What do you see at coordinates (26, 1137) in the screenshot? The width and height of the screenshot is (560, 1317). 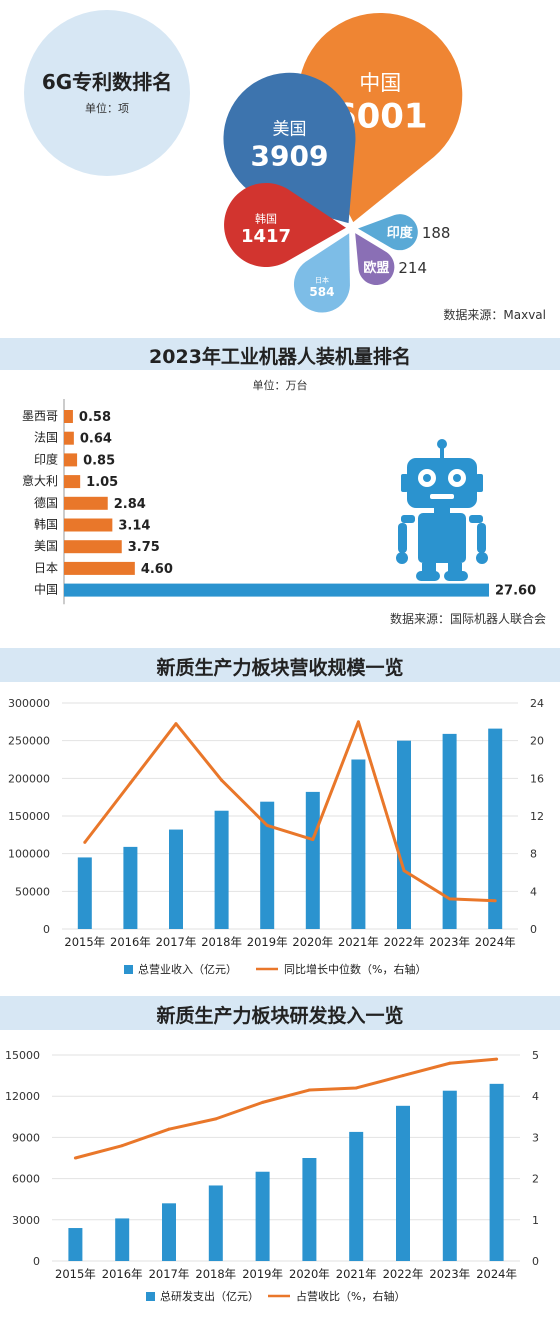 I see `rd-y-left-tick: 9000` at bounding box center [26, 1137].